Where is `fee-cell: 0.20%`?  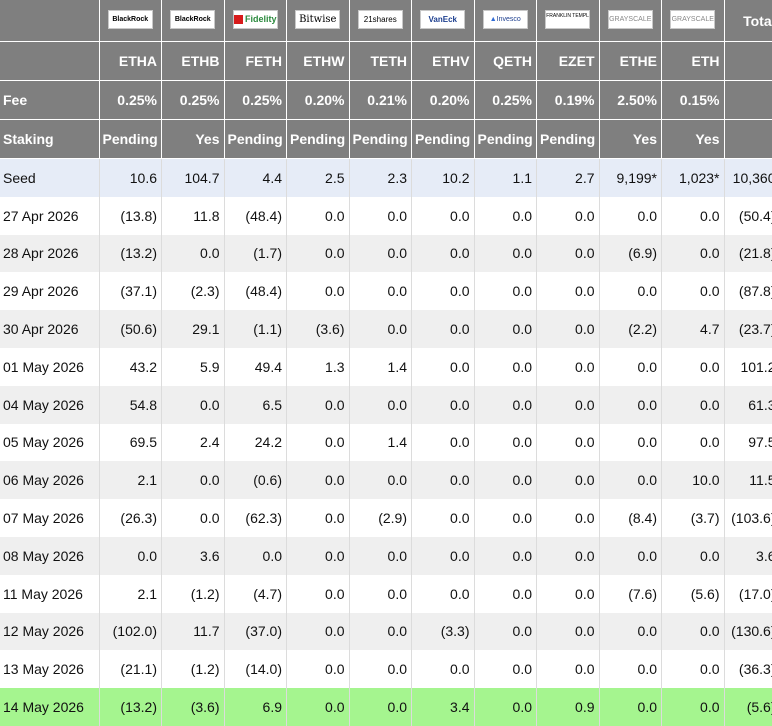
fee-cell: 0.20% is located at coordinates (443, 100).